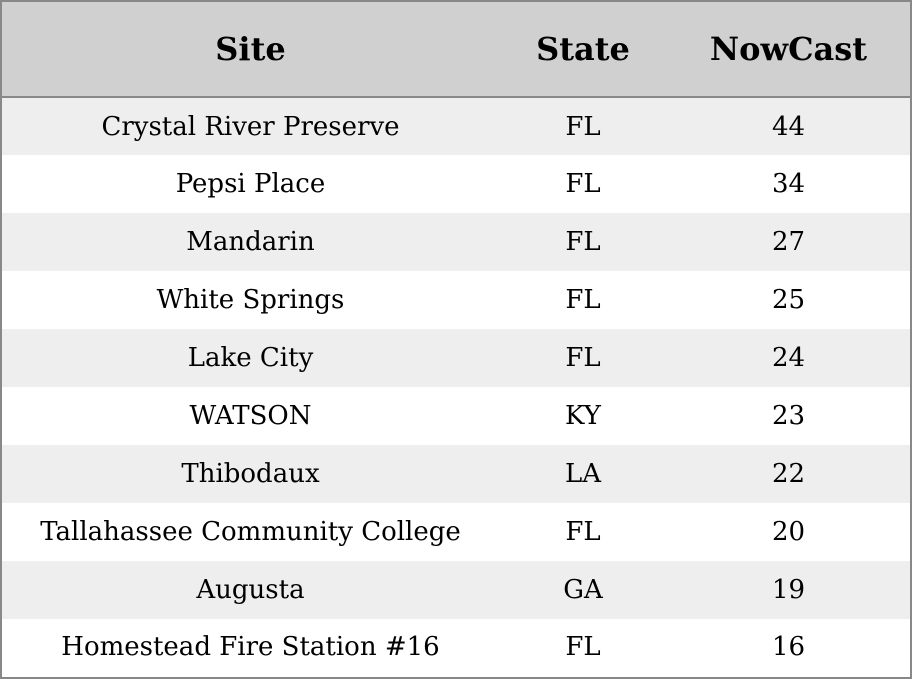 The height and width of the screenshot is (679, 912). I want to click on table-row: Thibodaux LA 22, so click(456, 474).